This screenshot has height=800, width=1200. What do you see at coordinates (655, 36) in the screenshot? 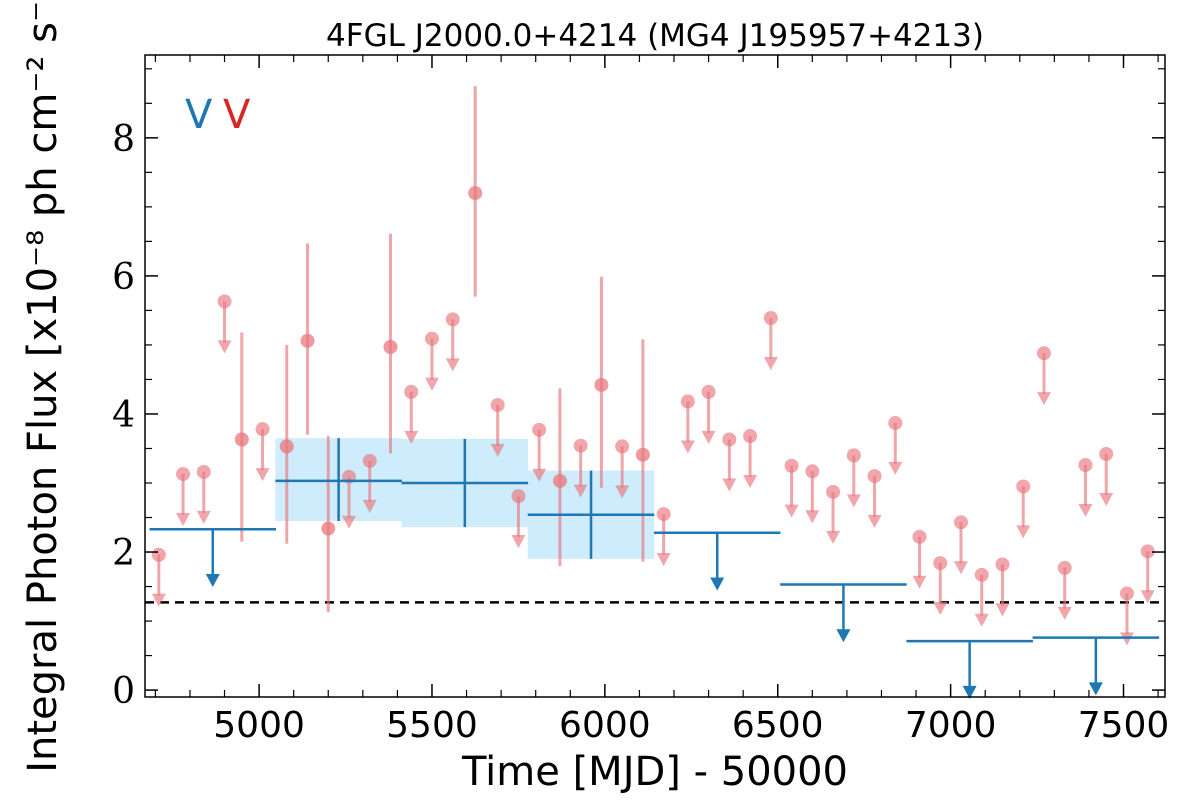
I see `chart-title: 4FGL J2000.0+4214 (MG4 J195957+4213)` at bounding box center [655, 36].